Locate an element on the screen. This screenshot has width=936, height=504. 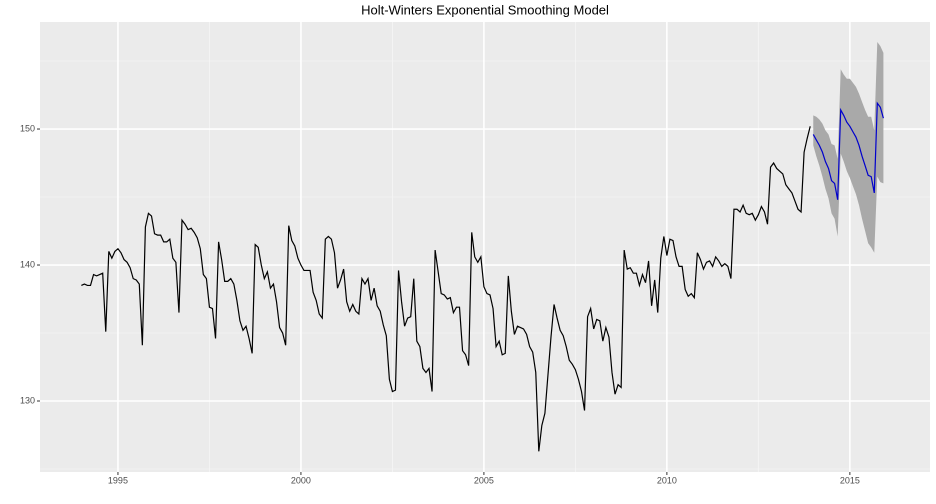
confidence-band is located at coordinates (848, 147).